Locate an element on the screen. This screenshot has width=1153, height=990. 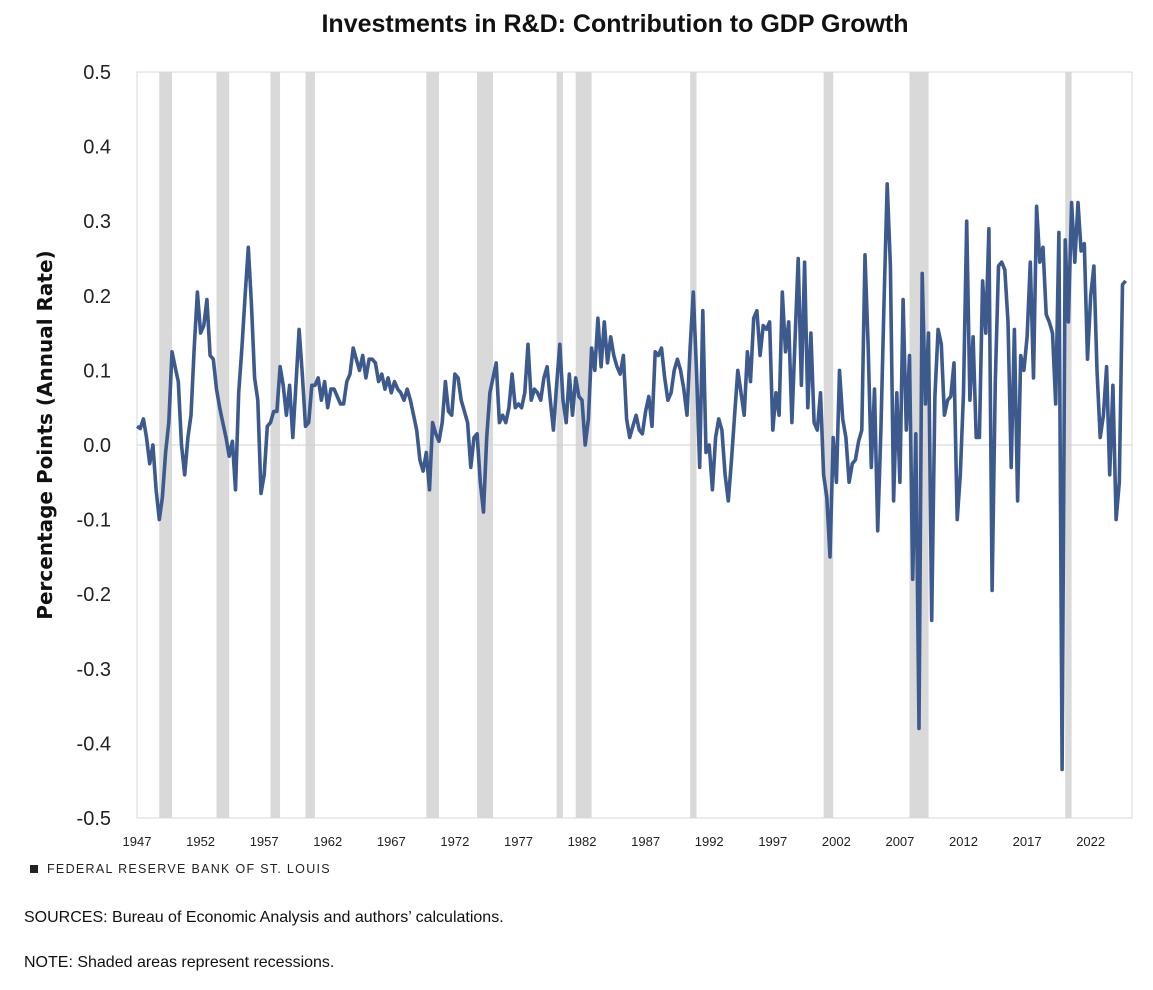
y-axis-ticks: 0.5 0.4 0.3 0.2 0.1 0.0 -0.1 -0.2 -0.3 -0.4 -0.5 is located at coordinates (94, 446).